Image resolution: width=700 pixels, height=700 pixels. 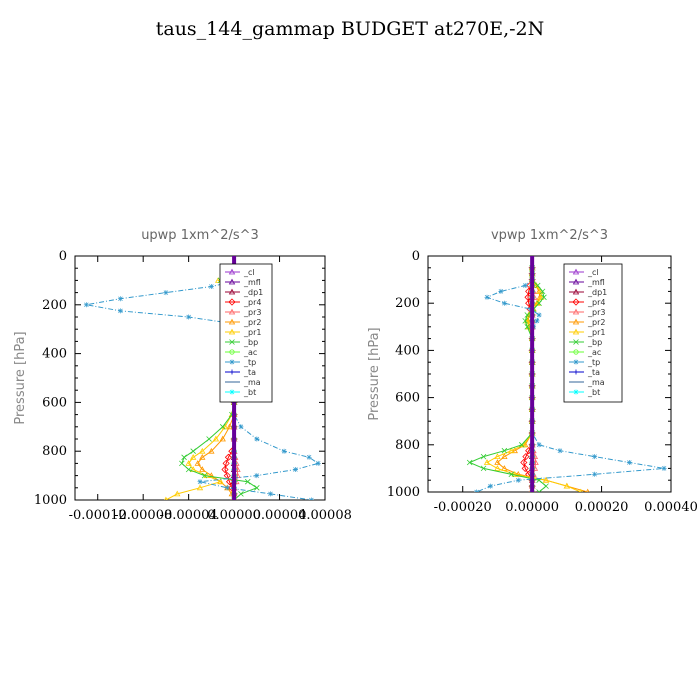 I want to click on series-line-tp, so click(x=203, y=384).